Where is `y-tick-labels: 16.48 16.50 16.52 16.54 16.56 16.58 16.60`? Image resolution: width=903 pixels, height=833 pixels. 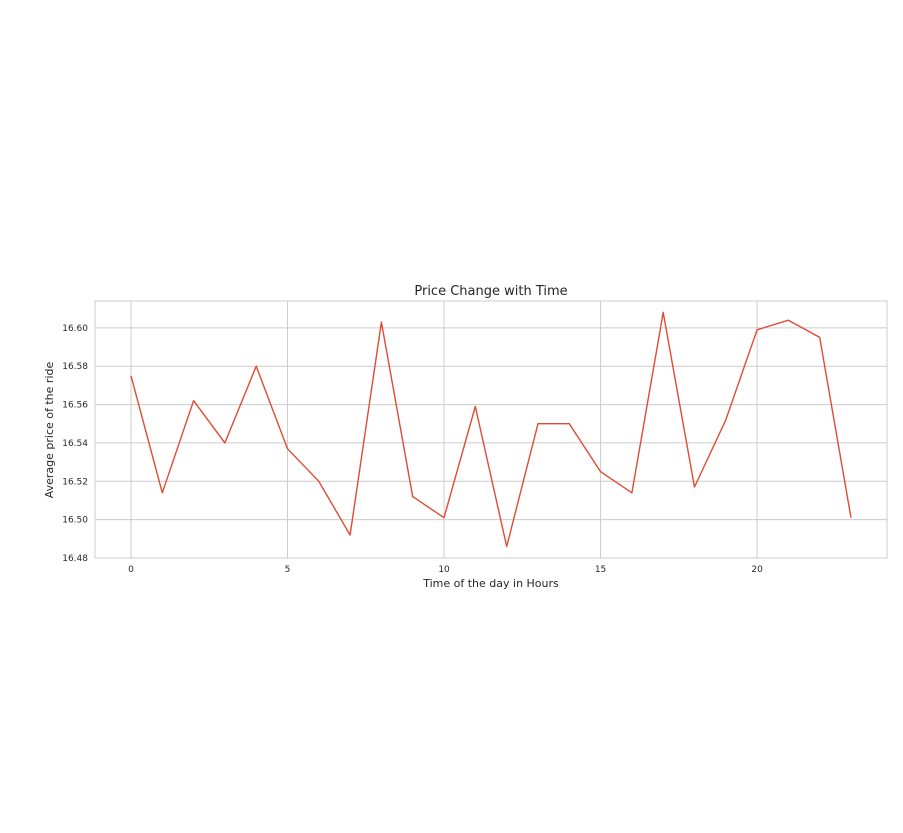
y-tick-labels: 16.48 16.50 16.52 16.54 16.56 16.58 16.60 is located at coordinates (75, 444).